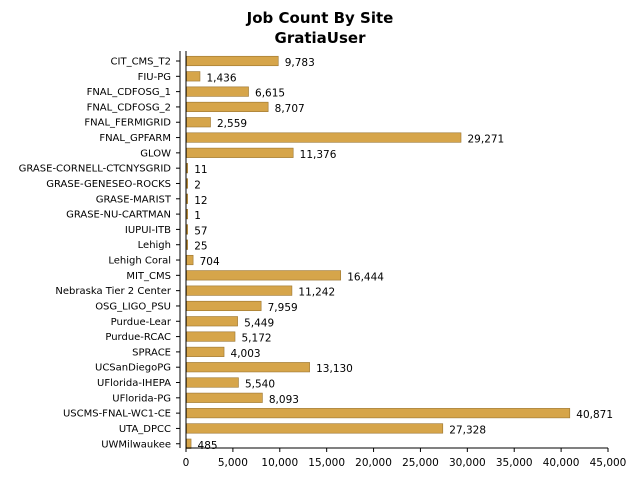  I want to click on x-tick-label: 30,000, so click(467, 463).